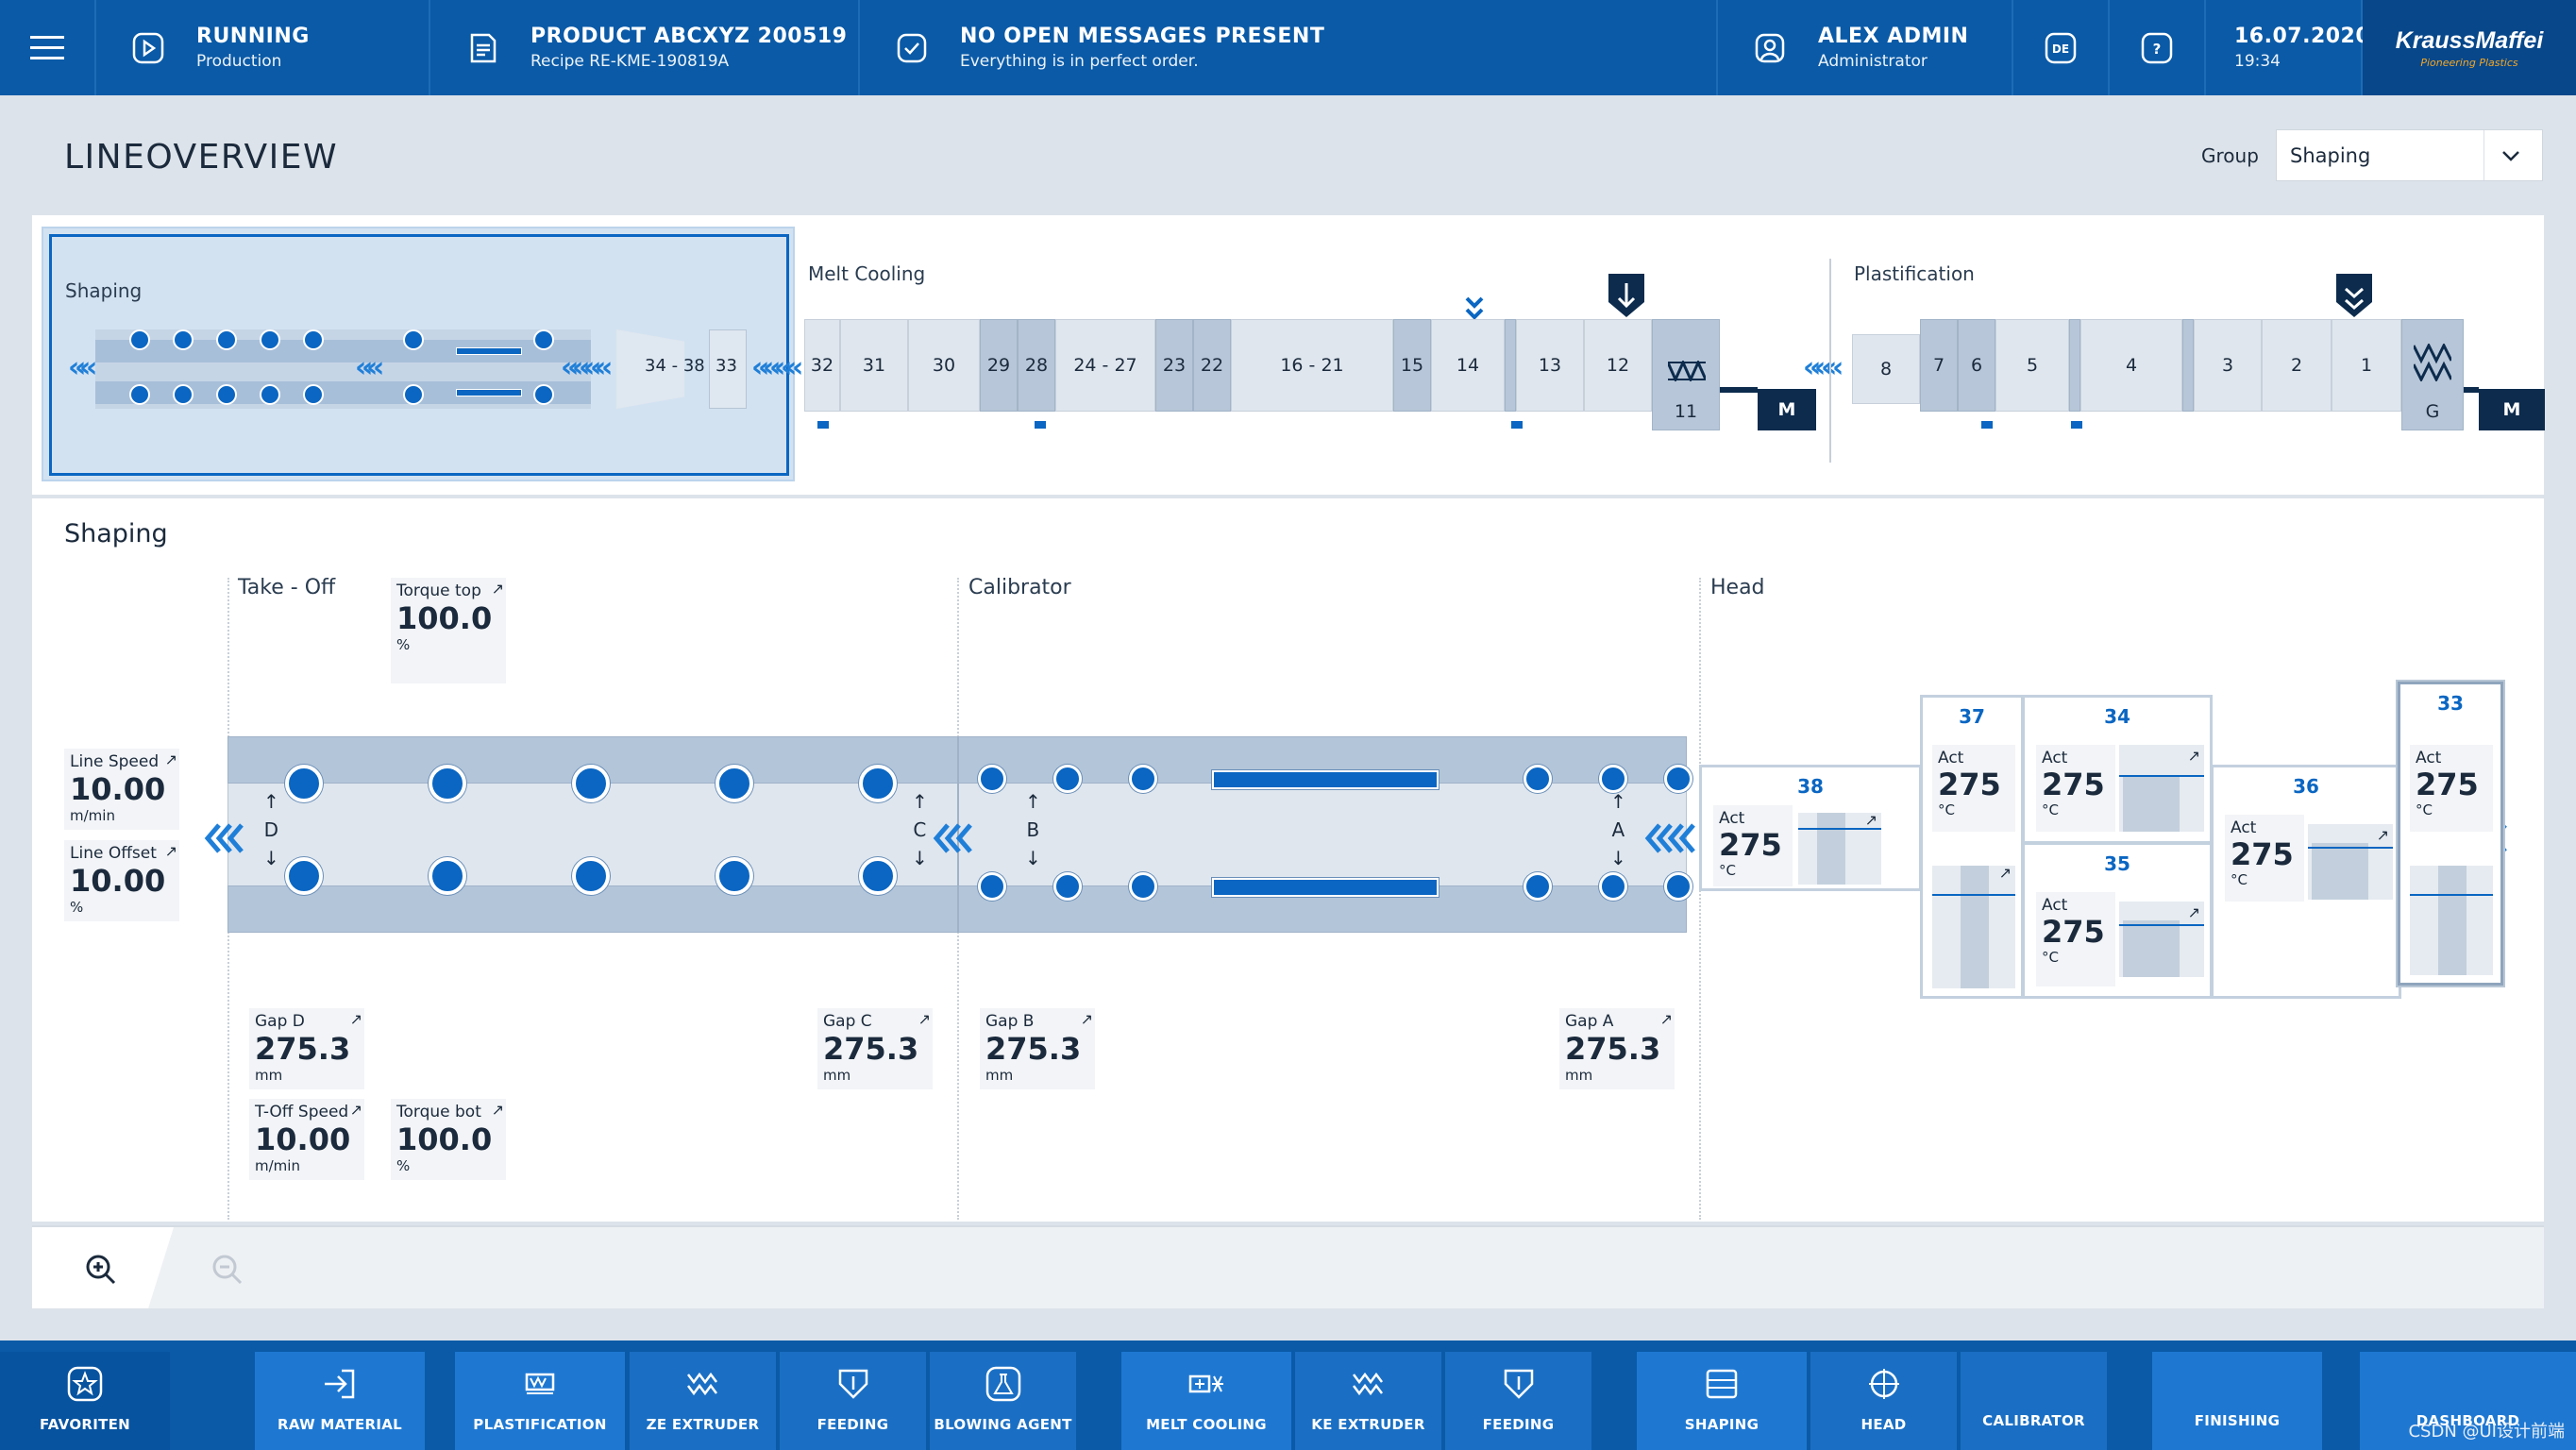  What do you see at coordinates (1174, 365) in the screenshot?
I see `zone-box-23: 23` at bounding box center [1174, 365].